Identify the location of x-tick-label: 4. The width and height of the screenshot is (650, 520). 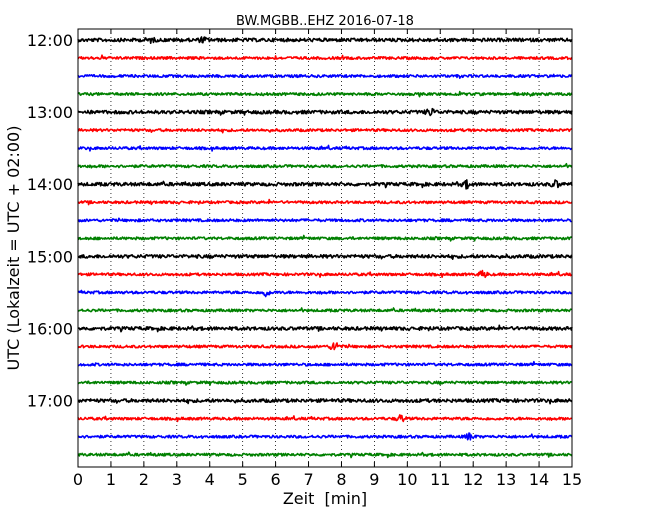
(210, 479).